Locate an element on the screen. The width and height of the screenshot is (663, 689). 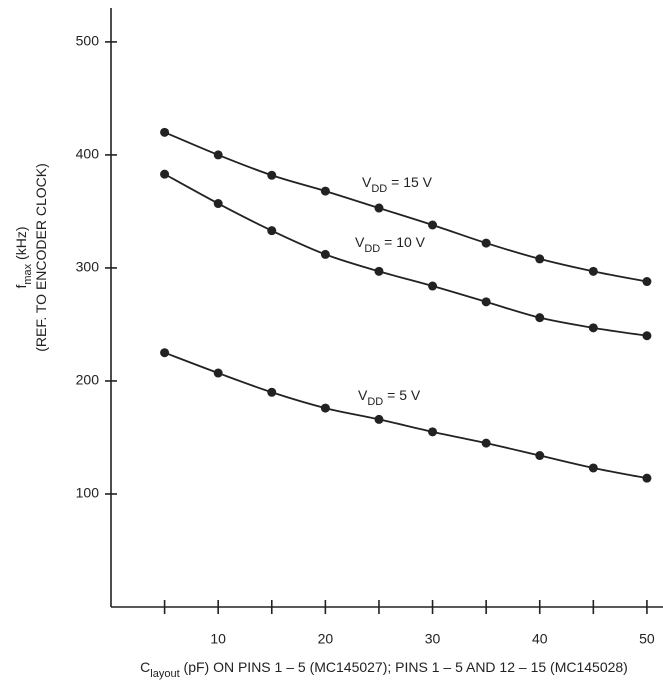
label-part: C is located at coordinates (145, 667).